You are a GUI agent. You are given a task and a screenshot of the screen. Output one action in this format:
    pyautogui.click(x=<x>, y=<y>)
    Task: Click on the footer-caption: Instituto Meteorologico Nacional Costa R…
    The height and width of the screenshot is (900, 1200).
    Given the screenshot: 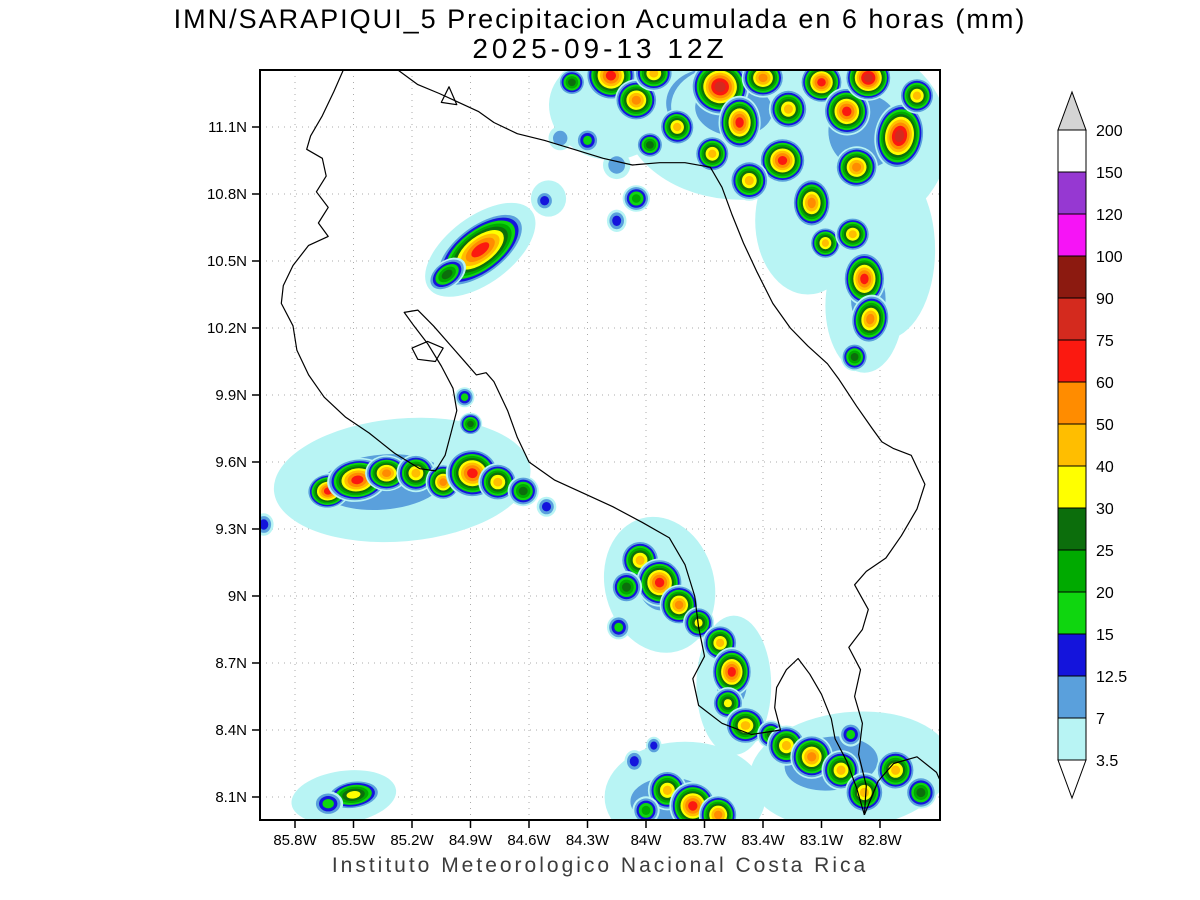 What is the action you would take?
    pyautogui.click(x=600, y=865)
    